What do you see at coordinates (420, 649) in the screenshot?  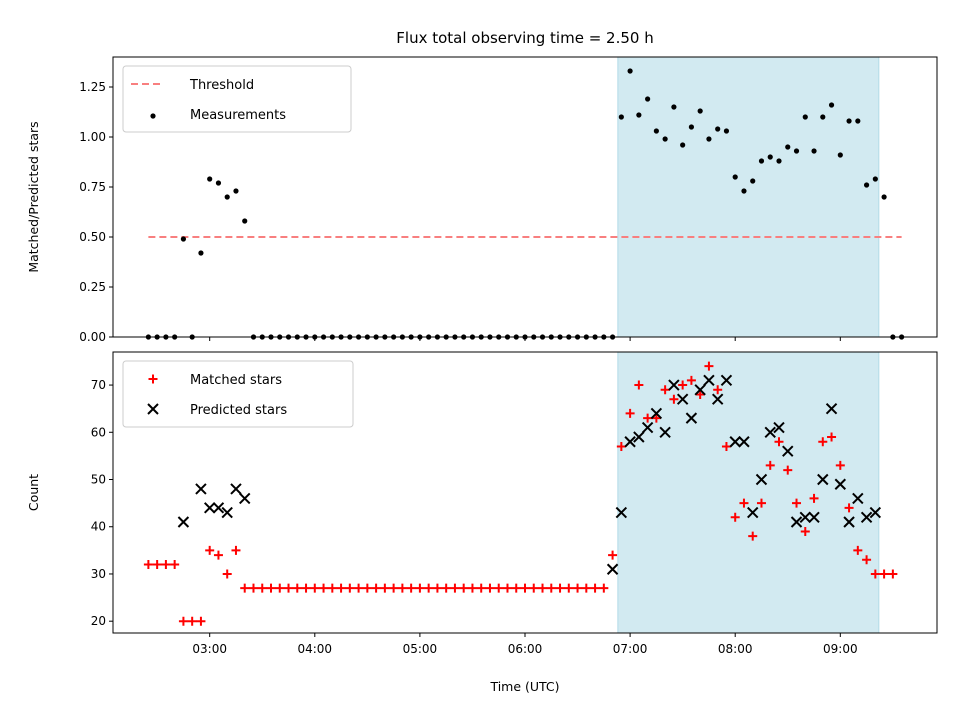 I see `bottom-xtick-label: 05:00` at bounding box center [420, 649].